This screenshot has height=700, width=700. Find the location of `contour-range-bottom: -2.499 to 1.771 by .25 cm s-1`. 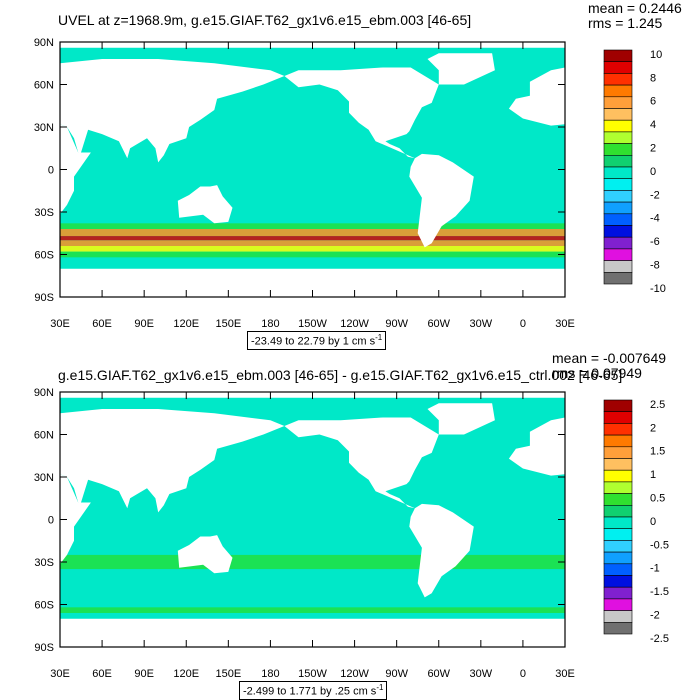

contour-range-bottom: -2.499 to 1.771 by .25 cm s-1 is located at coordinates (313, 690).